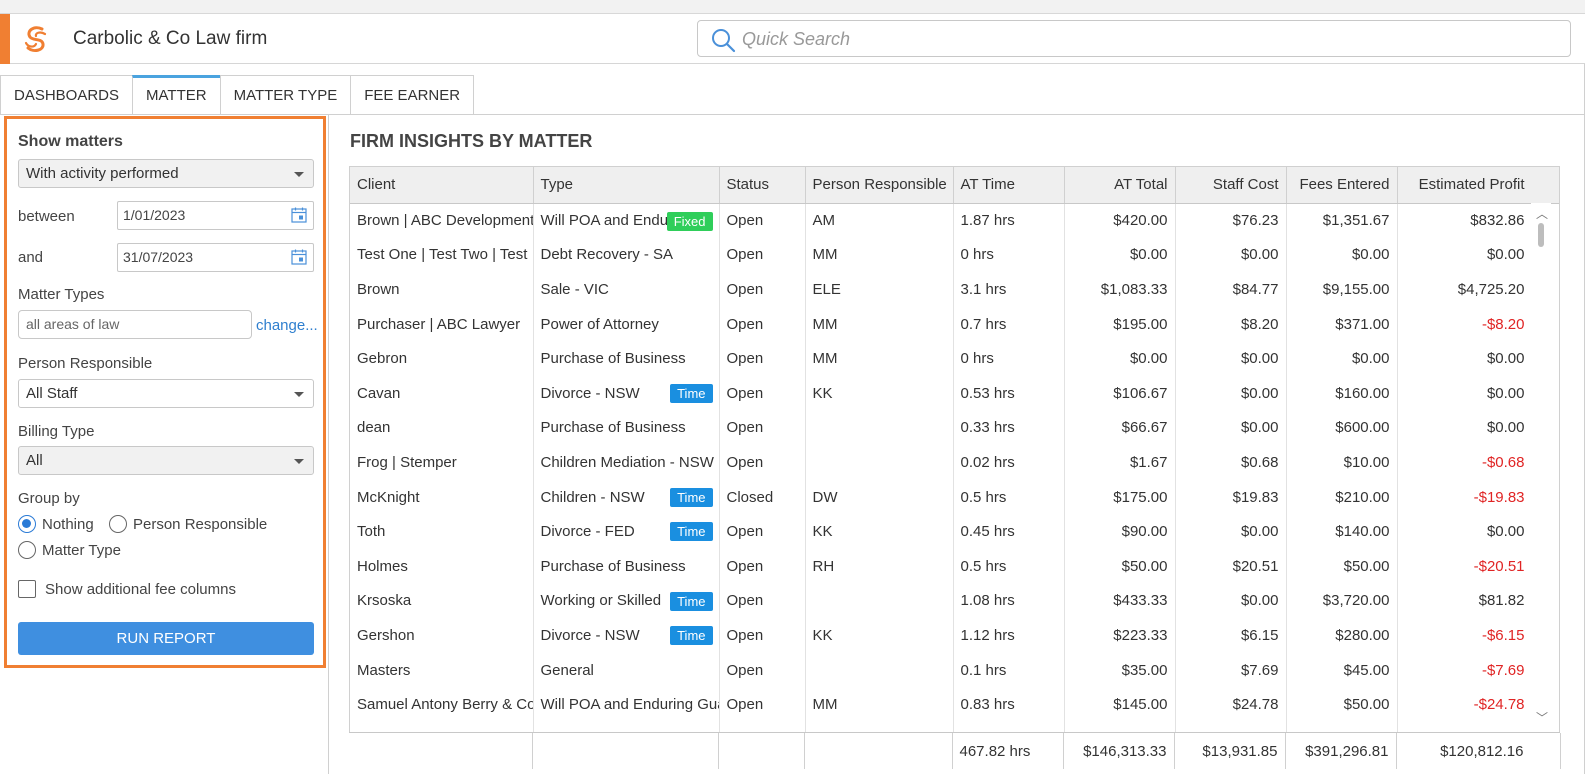  I want to click on column-header-estimated-profit: Estimated Profit, so click(1478, 185).